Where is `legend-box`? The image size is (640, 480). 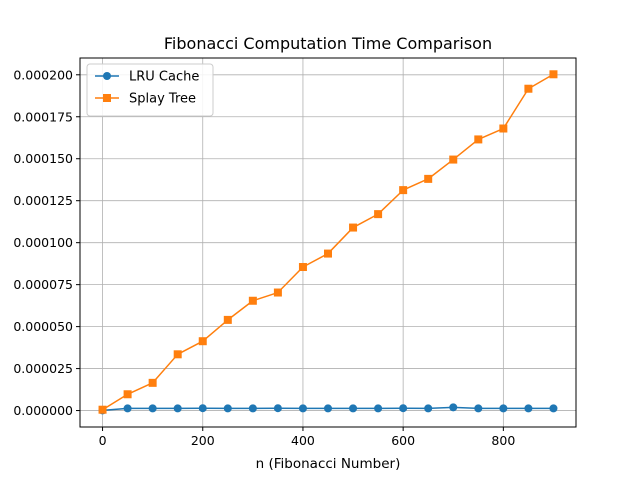
legend-box is located at coordinates (150, 90).